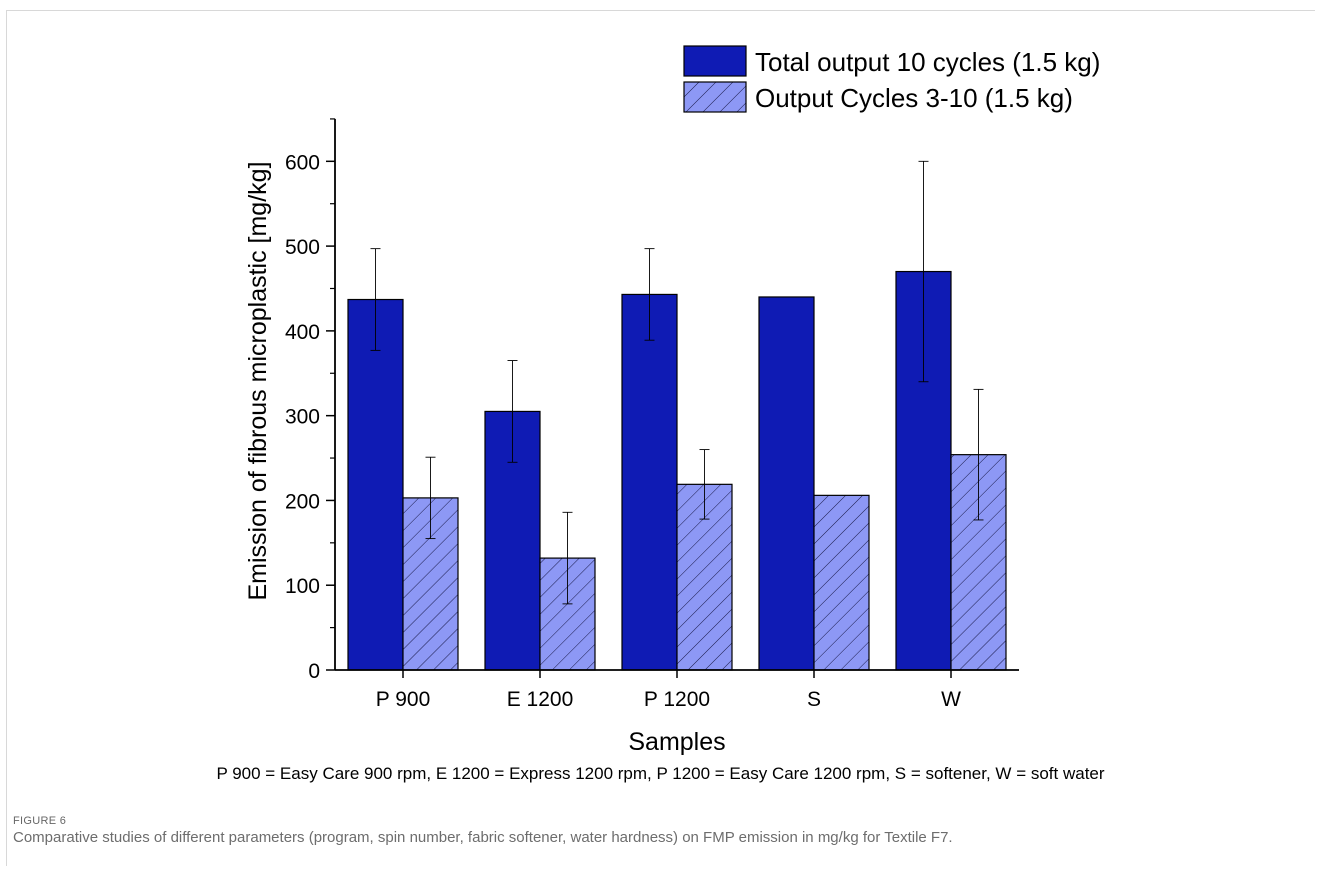 The height and width of the screenshot is (870, 1321). What do you see at coordinates (927, 62) in the screenshot?
I see `legend-label: Total output 10 cycles (1.5 kg)` at bounding box center [927, 62].